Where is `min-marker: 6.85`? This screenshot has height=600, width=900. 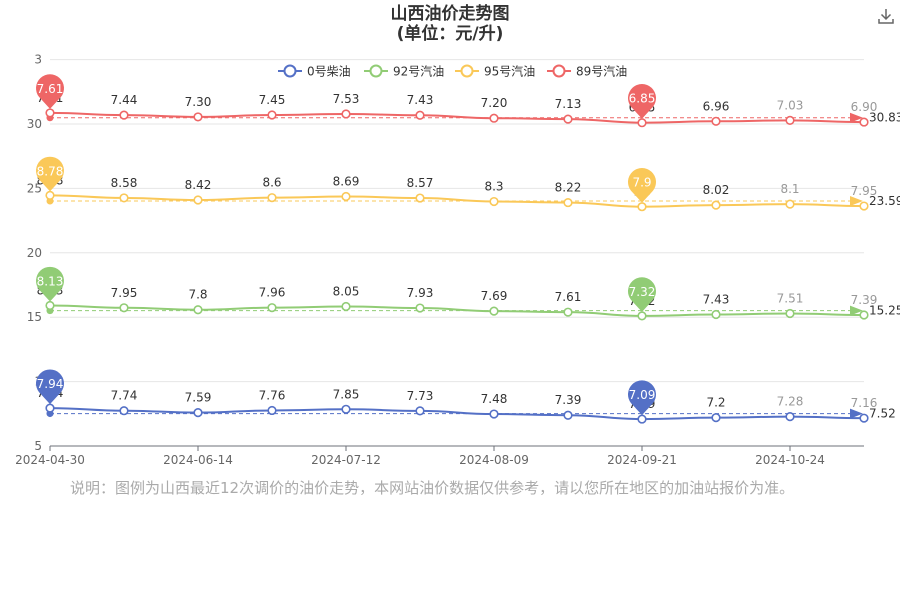 min-marker: 6.85 is located at coordinates (642, 101).